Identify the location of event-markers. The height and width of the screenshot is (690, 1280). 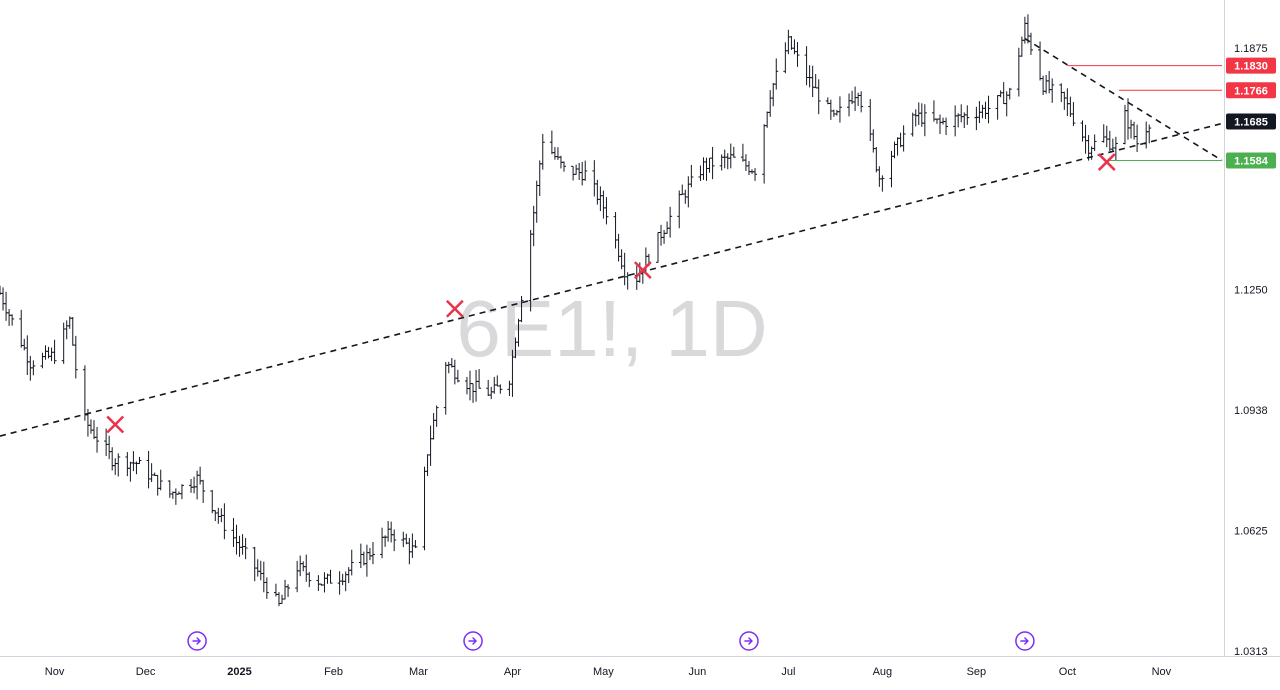
(611, 641).